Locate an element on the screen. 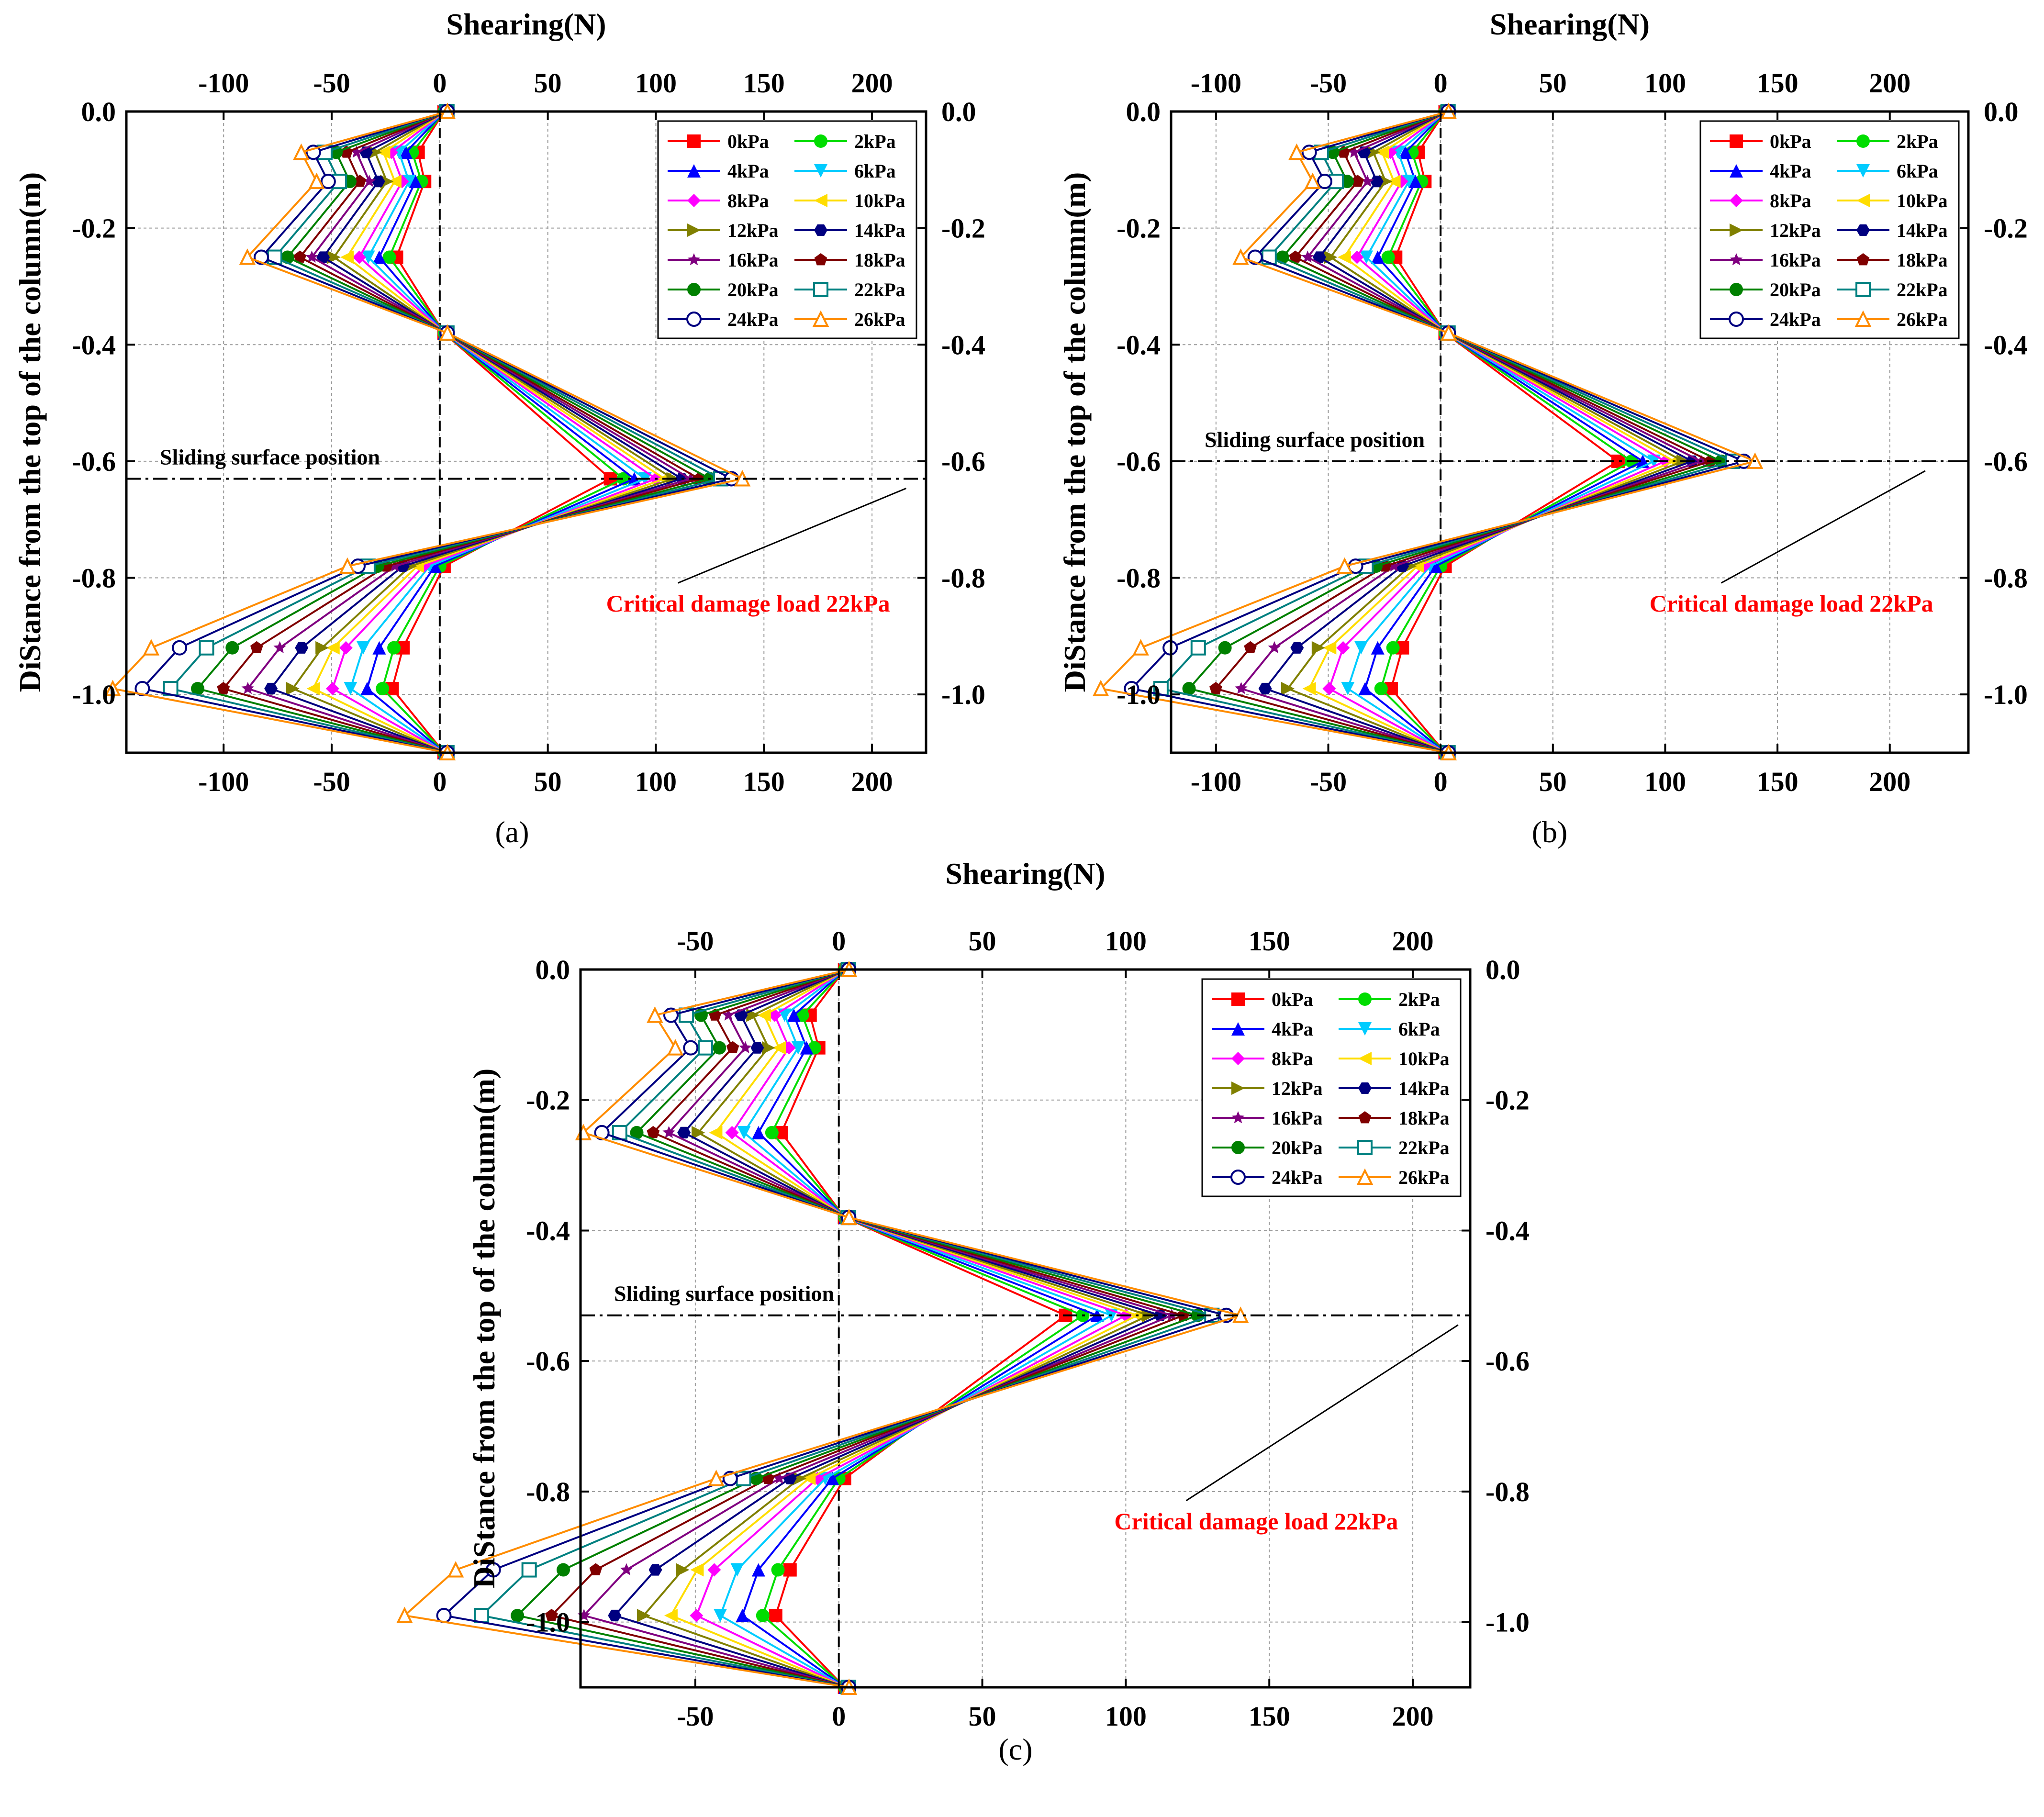 Image resolution: width=2044 pixels, height=1817 pixels. x-tick-label-bottom: 200 is located at coordinates (872, 781).